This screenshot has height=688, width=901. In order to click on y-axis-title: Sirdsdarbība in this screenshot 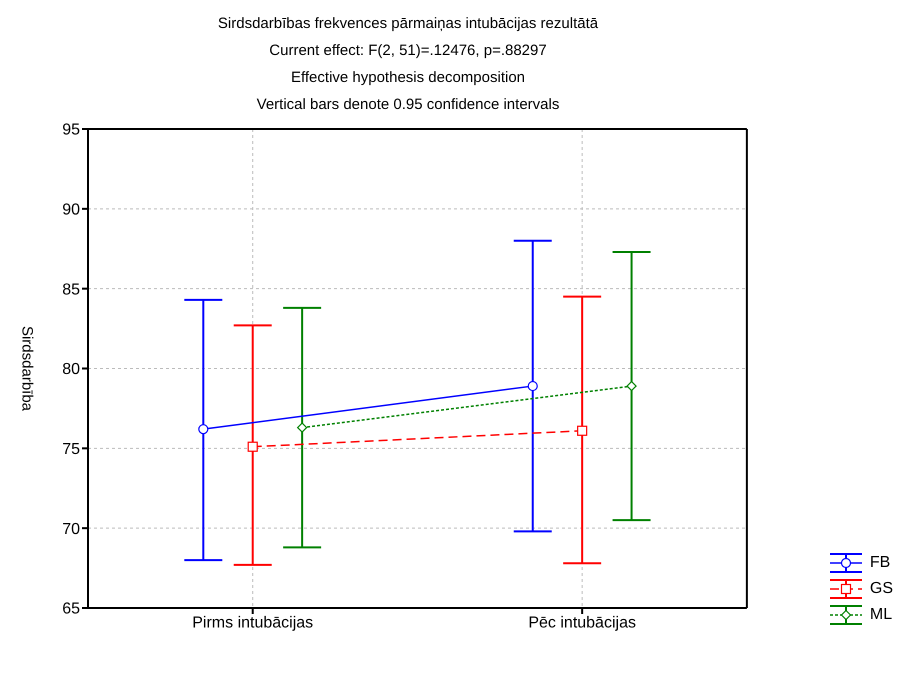, I will do `click(27, 369)`.